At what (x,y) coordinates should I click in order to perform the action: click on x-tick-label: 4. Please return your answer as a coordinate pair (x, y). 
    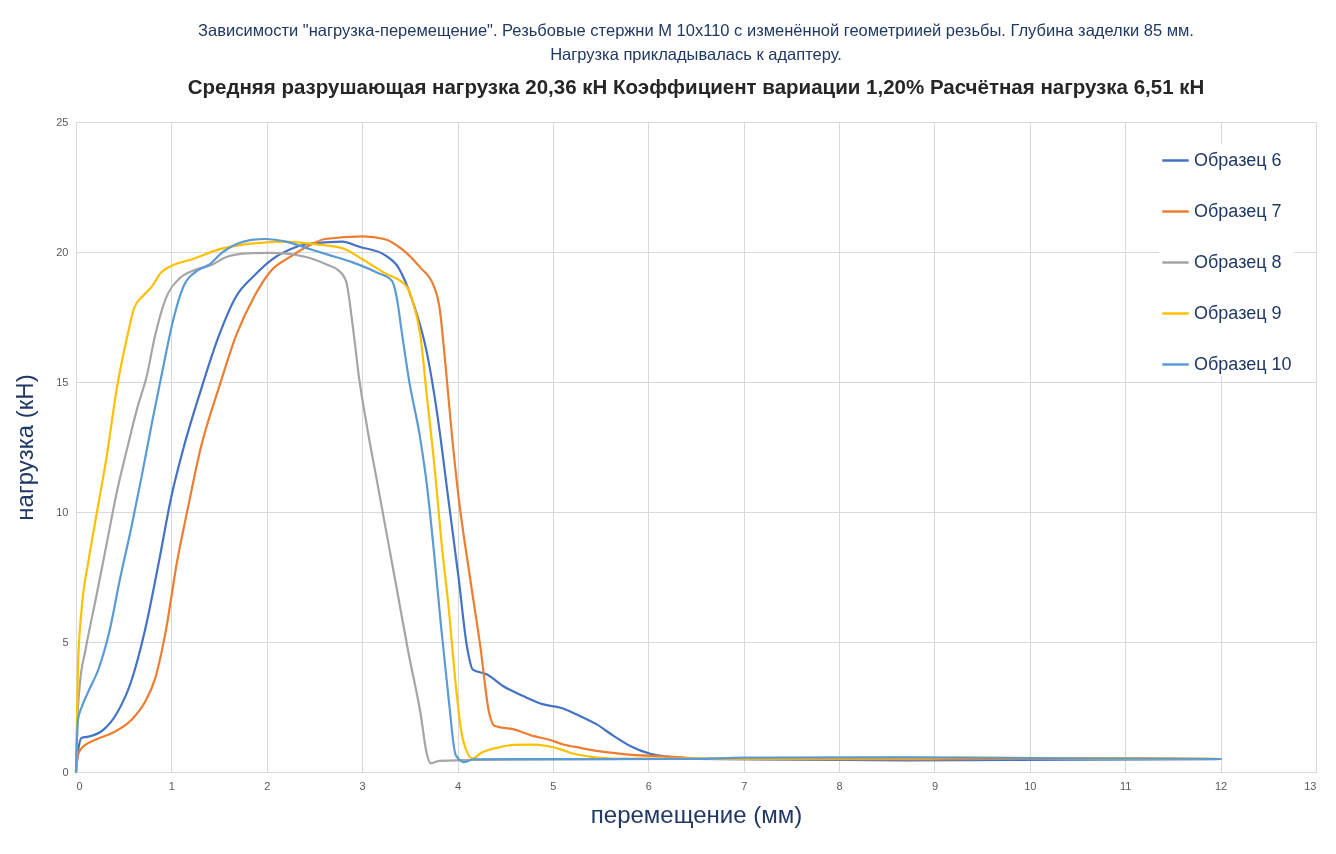
    Looking at the image, I should click on (458, 785).